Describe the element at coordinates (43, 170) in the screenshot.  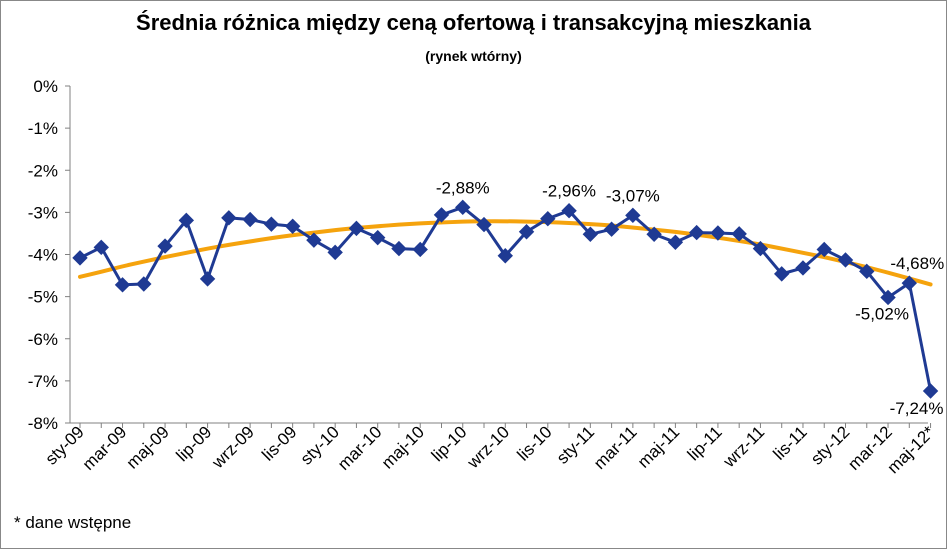
I see `y-tick-label: -2%` at that location.